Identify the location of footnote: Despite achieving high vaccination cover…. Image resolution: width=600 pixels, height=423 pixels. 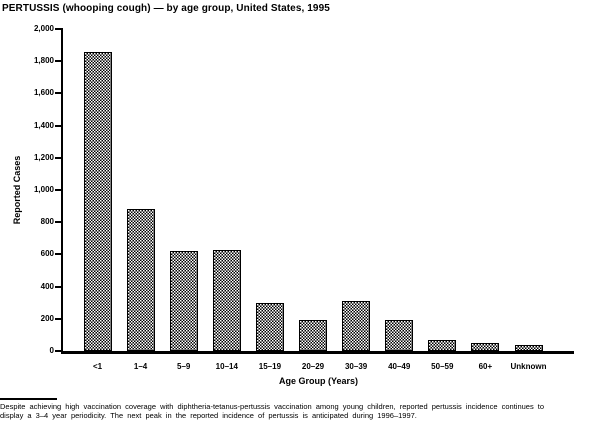
(300, 411).